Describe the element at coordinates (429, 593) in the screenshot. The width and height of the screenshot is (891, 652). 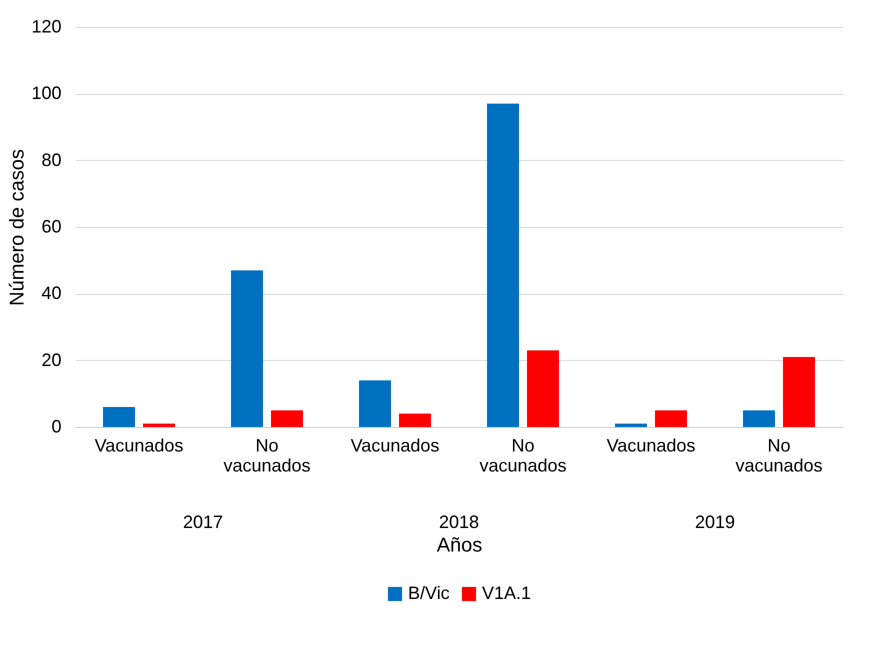
I see `legend-label: B/Vic` at that location.